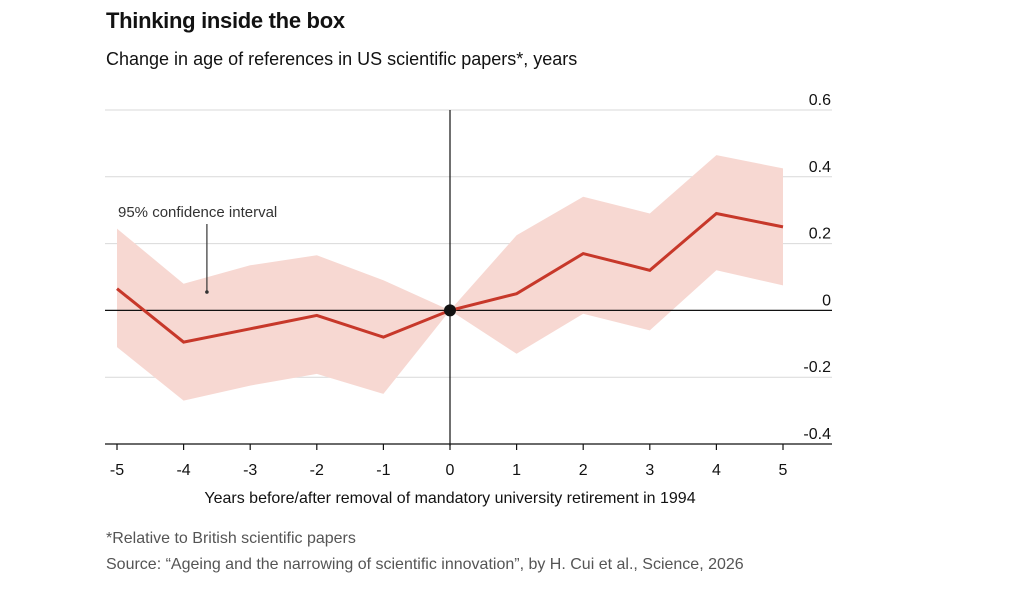 The width and height of the screenshot is (1024, 609). What do you see at coordinates (383, 470) in the screenshot?
I see `x-tick-label: -1` at bounding box center [383, 470].